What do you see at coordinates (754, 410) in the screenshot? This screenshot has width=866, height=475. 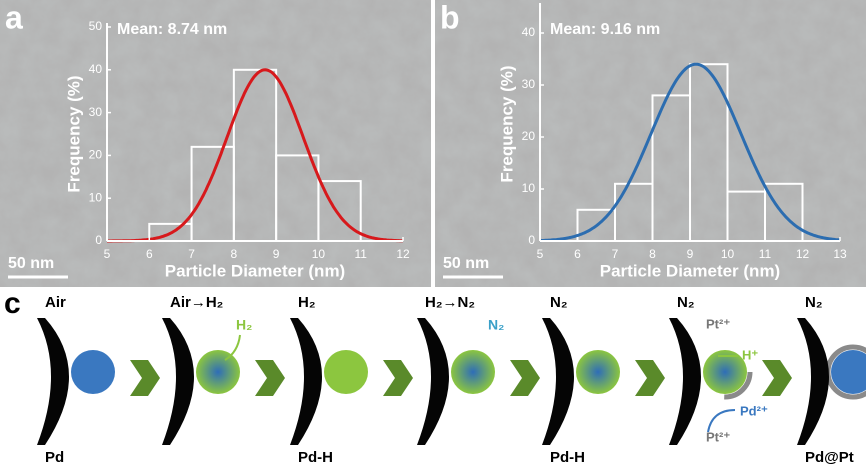 I see `pd-annotation: Pd²⁺` at bounding box center [754, 410].